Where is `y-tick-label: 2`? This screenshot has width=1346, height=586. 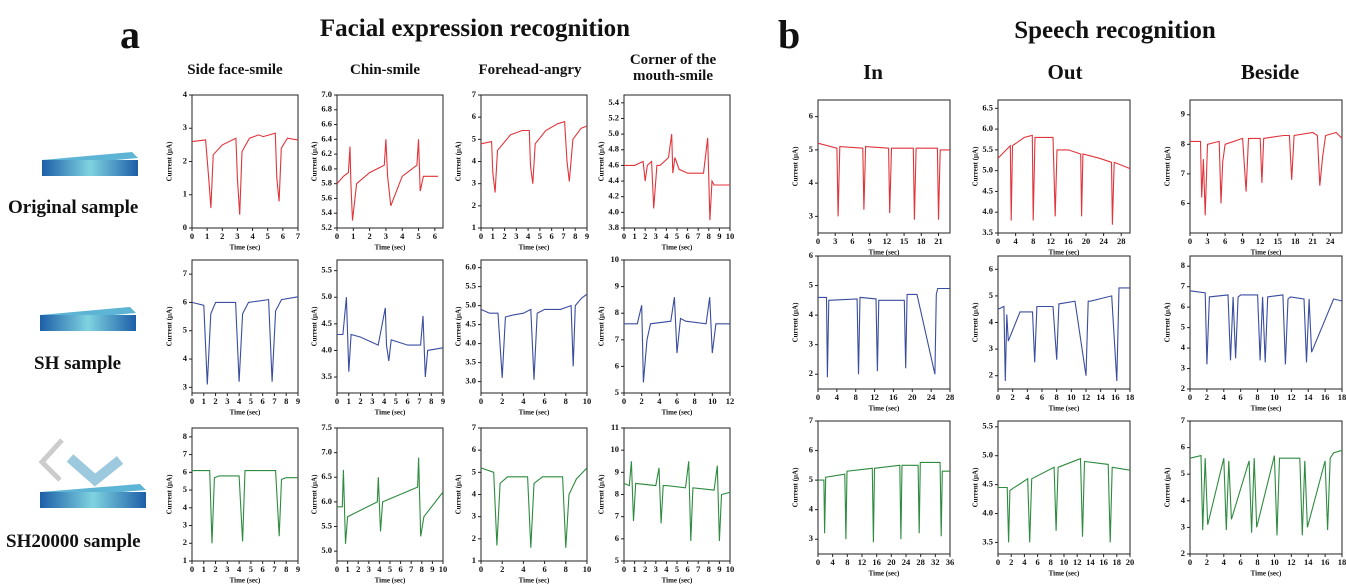 y-tick-label: 2 is located at coordinates (474, 205).